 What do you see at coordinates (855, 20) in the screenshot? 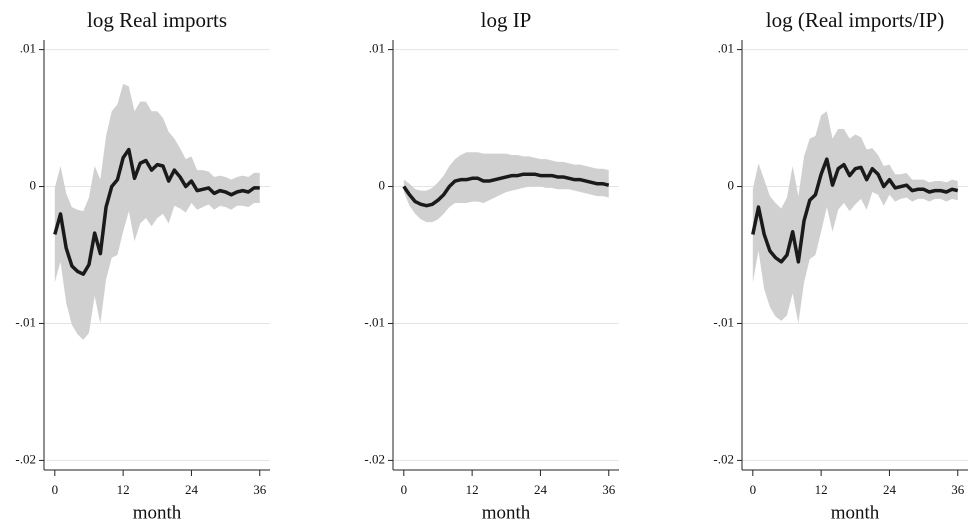
I see `panel-title: log (Real imports/IP)` at bounding box center [855, 20].